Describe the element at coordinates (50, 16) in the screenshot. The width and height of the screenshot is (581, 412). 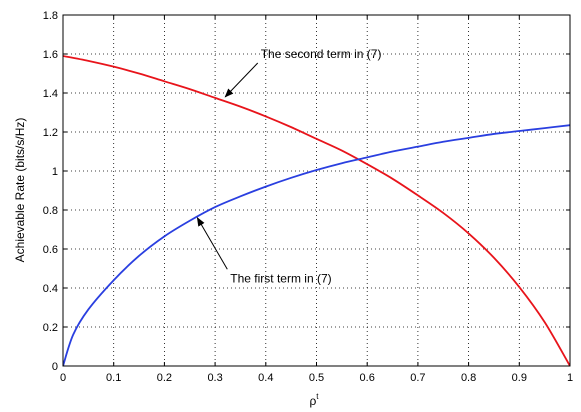
I see `y-tick-label: 1.8` at that location.